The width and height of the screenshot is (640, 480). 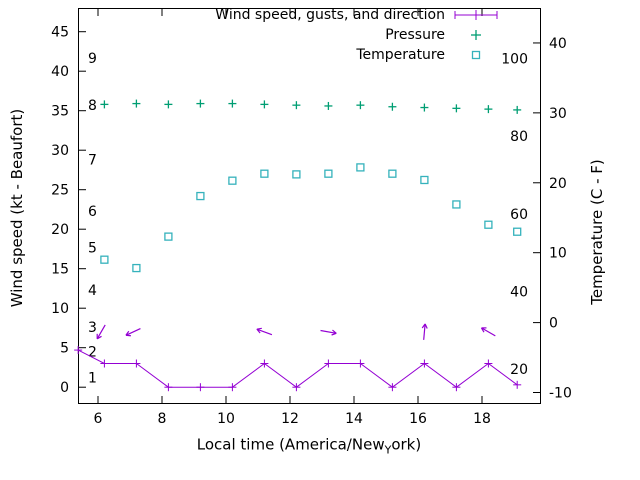 I want to click on x-tick-label: 8, so click(x=162, y=419).